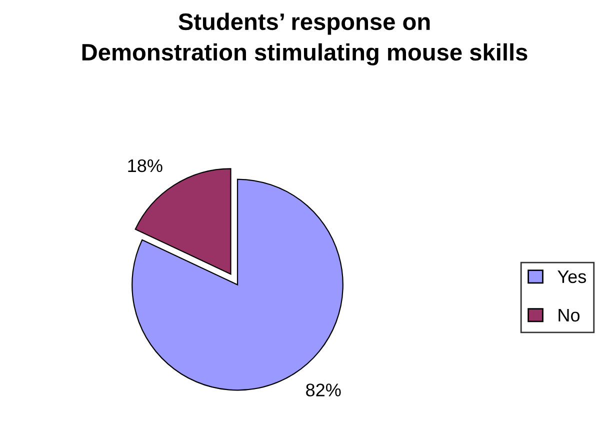  I want to click on data-label: 82%, so click(323, 390).